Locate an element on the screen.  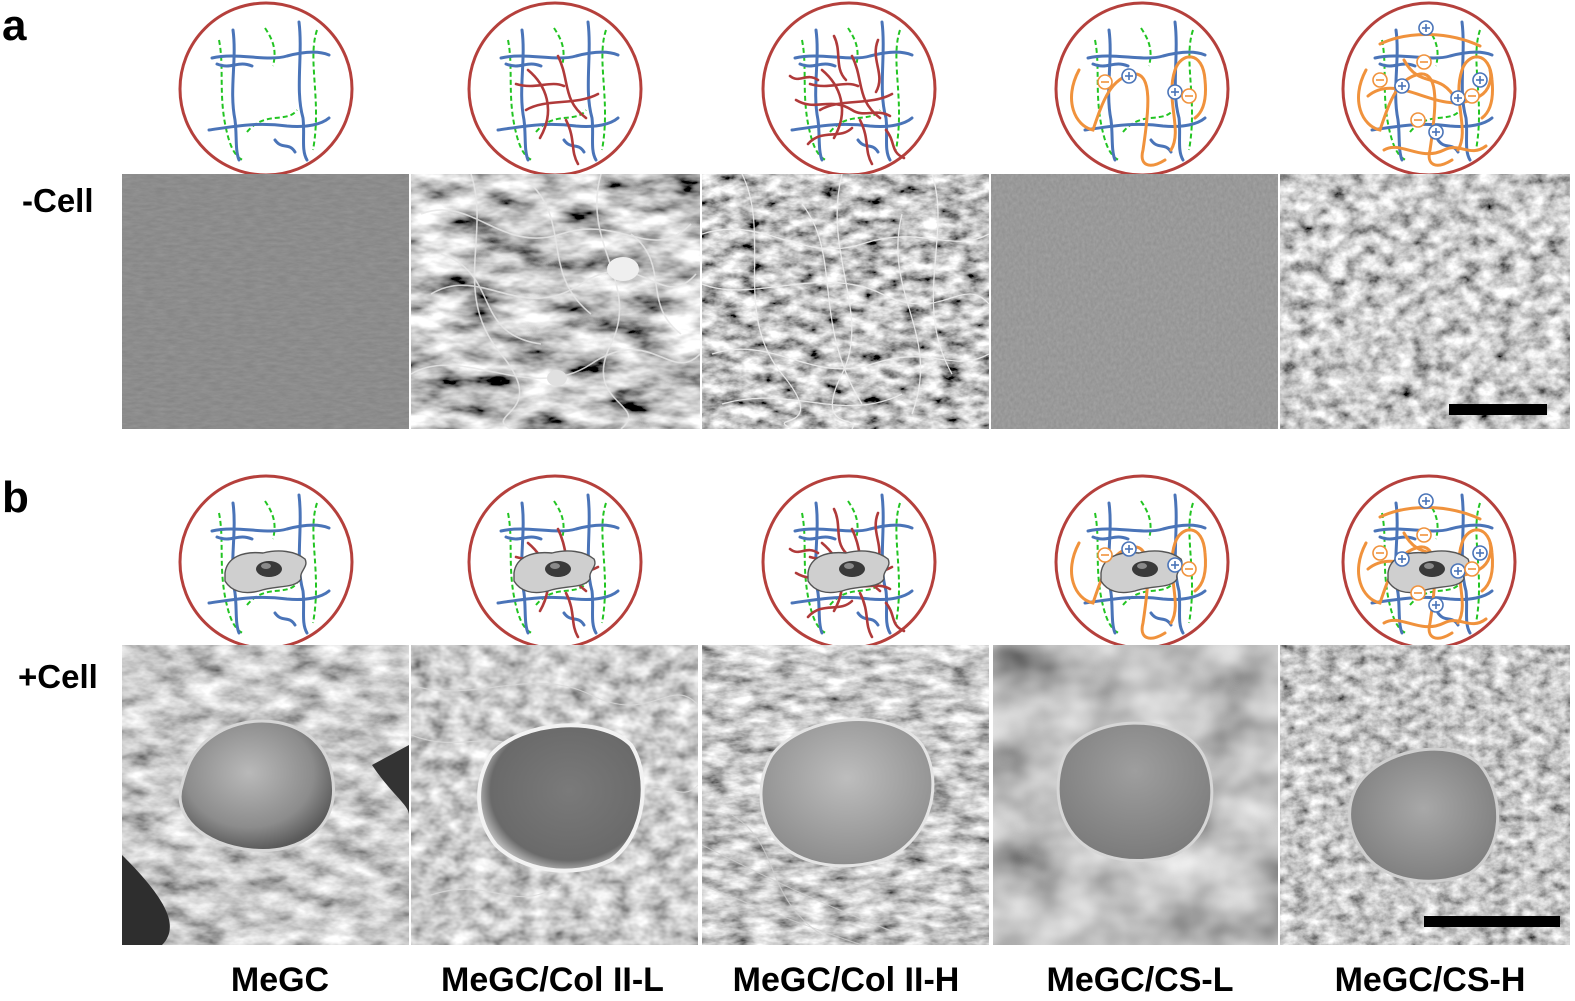
group-label: MeGC/Col II-H is located at coordinates (846, 980).